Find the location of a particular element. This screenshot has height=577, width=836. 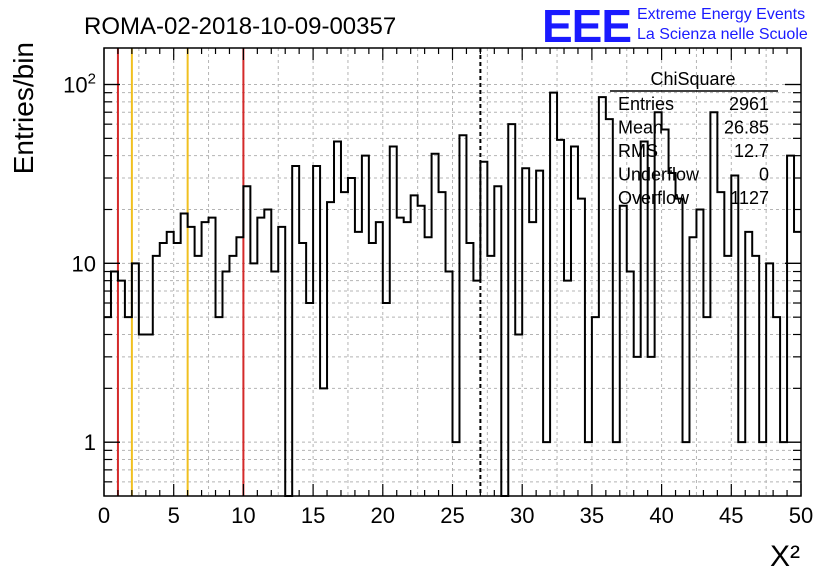

y-tick-label: 102 is located at coordinates (79, 84).